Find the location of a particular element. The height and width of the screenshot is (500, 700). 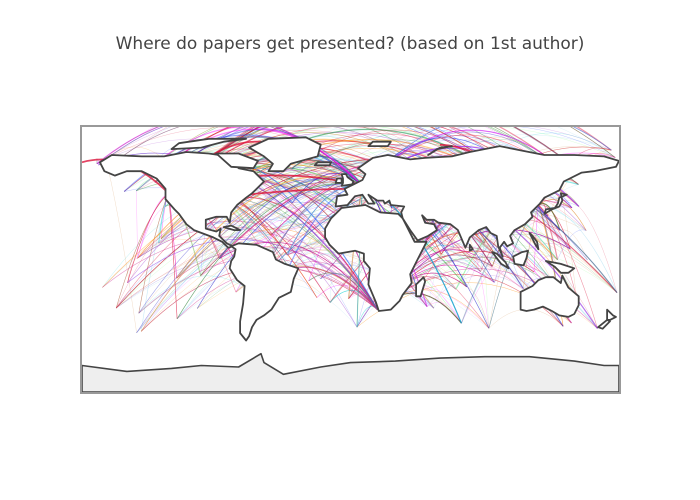

landmass-sri-lanka is located at coordinates (471, 247).